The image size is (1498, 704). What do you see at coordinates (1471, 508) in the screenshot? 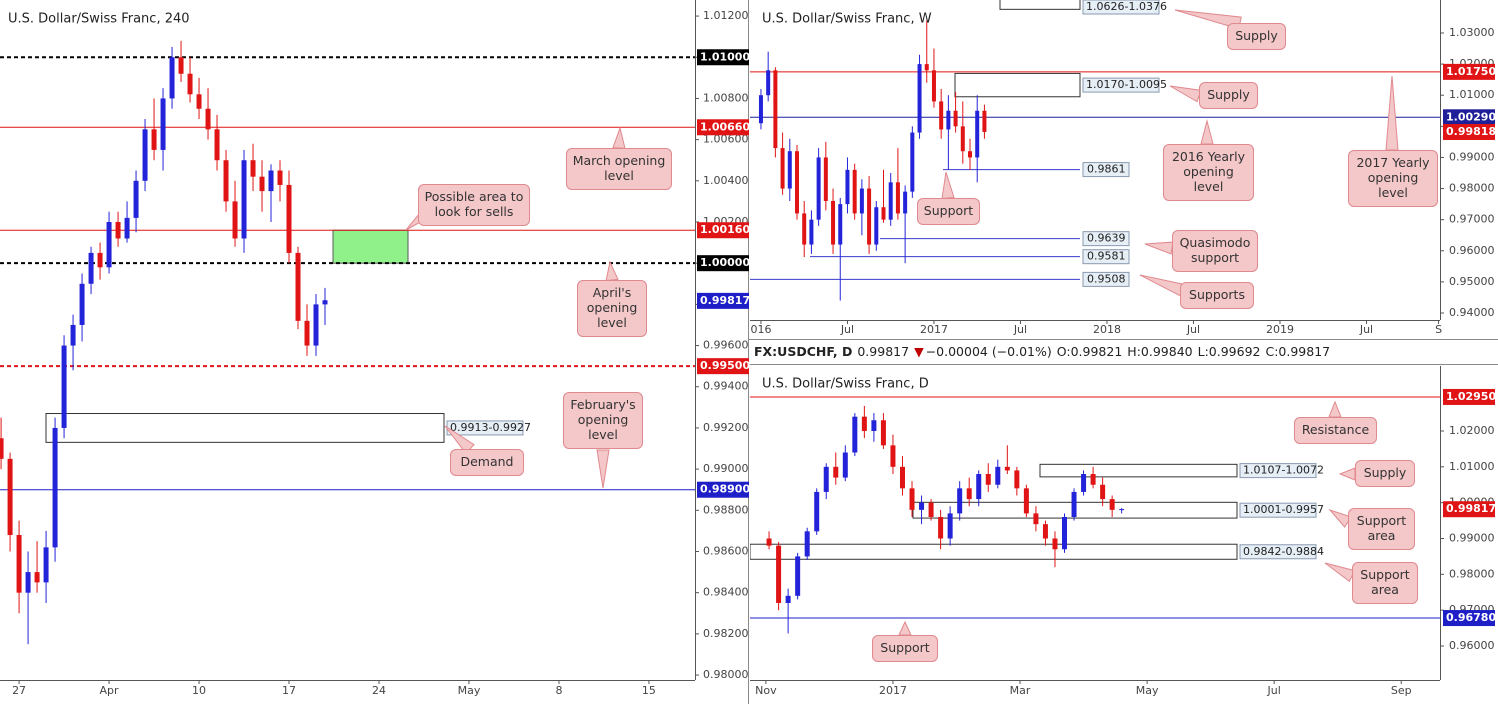
I see `price-label: 0.99817` at bounding box center [1471, 508].